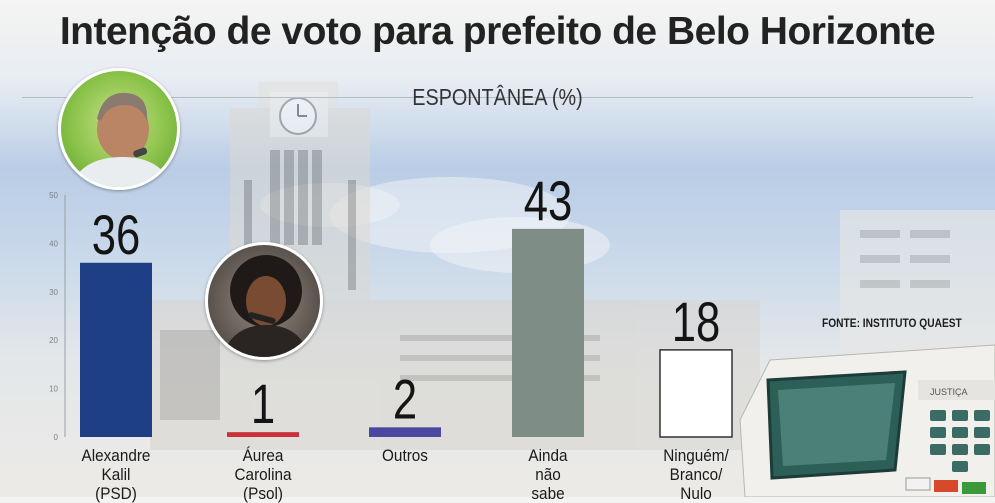  I want to click on value-label-4: 18, so click(696, 322).